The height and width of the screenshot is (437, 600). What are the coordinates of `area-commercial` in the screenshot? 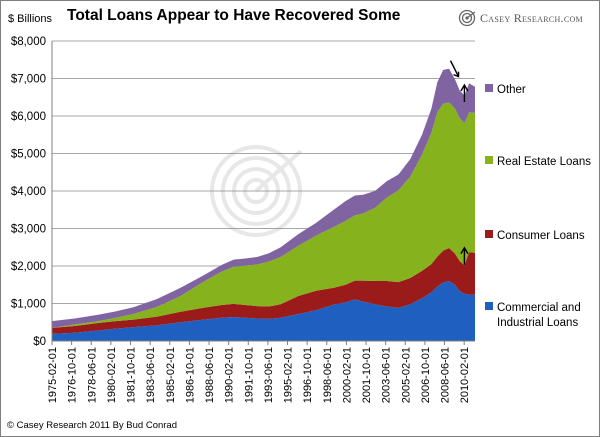 It's located at (263, 311).